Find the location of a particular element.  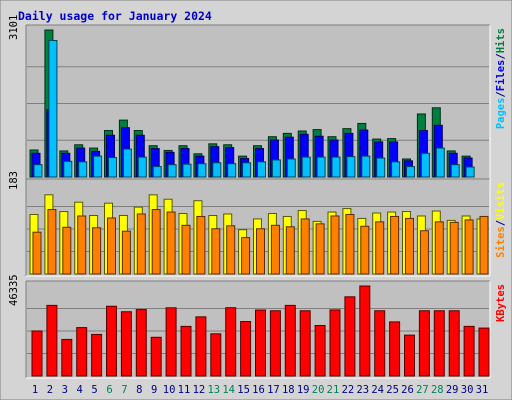

series-sites is located at coordinates (260, 242).